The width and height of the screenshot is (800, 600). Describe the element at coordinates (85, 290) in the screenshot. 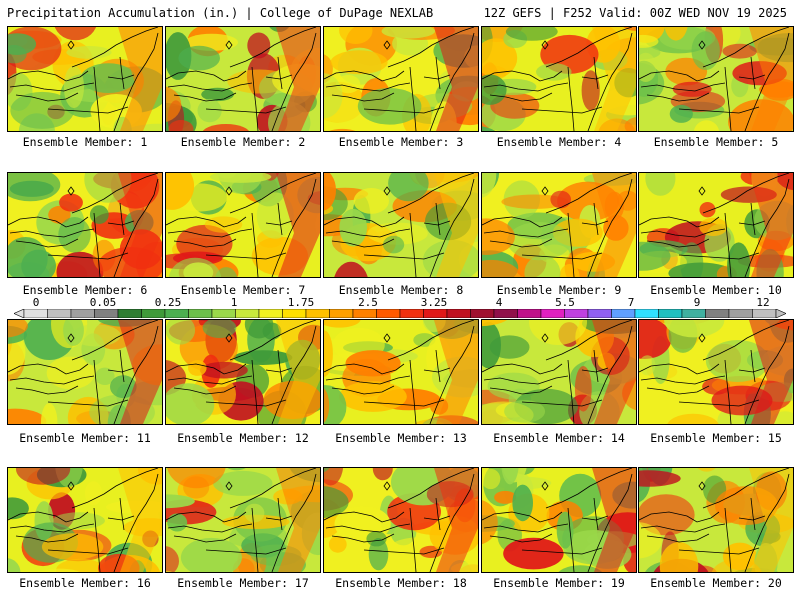

I see `ensemble-member-label: Ensemble Member: 6` at that location.